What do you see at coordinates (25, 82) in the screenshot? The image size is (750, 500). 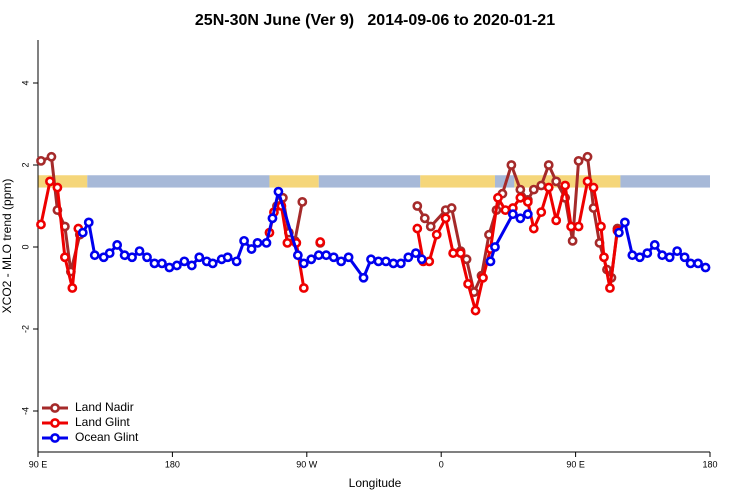 I see `y-tick-label: 4` at bounding box center [25, 82].